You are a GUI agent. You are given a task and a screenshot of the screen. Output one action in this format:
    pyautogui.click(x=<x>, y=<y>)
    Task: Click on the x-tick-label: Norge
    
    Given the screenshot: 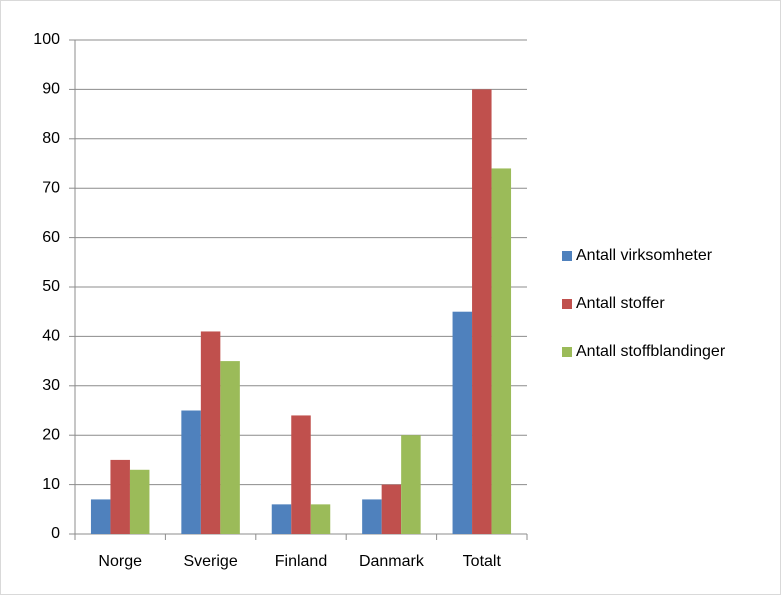 What is the action you would take?
    pyautogui.click(x=120, y=561)
    